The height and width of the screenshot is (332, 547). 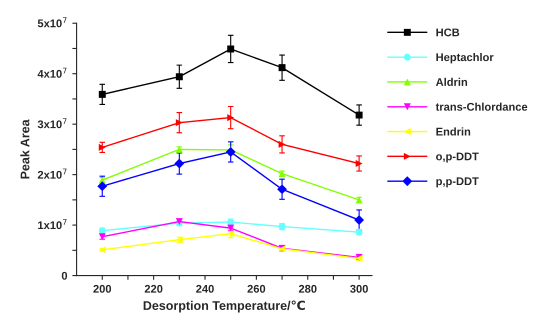 I want to click on y-tick-label: 3x10$^{7}$, so click(x=52, y=123).